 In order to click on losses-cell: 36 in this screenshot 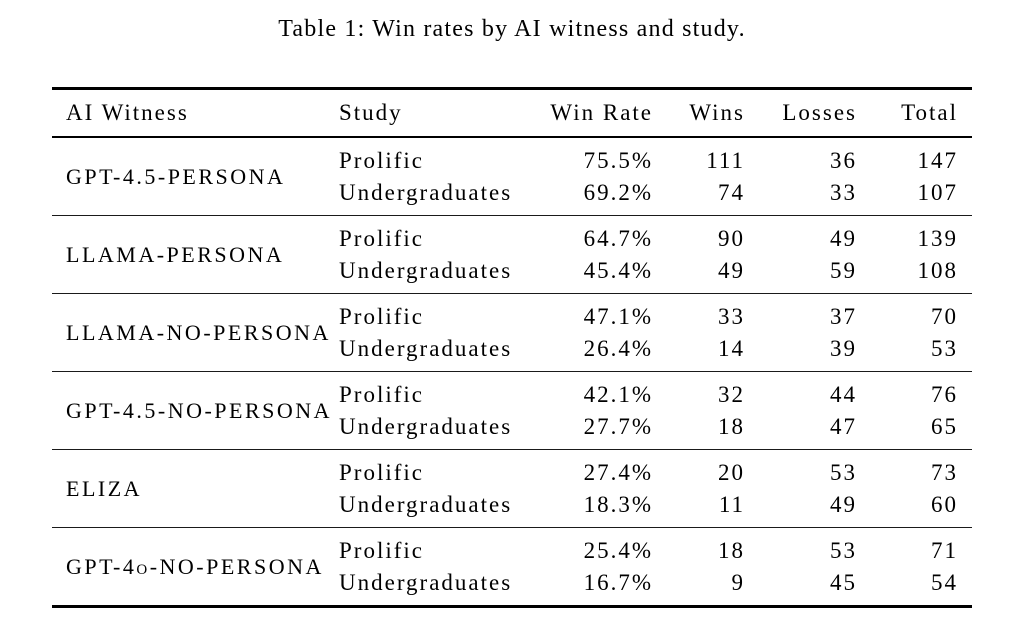, I will do `click(843, 160)`.